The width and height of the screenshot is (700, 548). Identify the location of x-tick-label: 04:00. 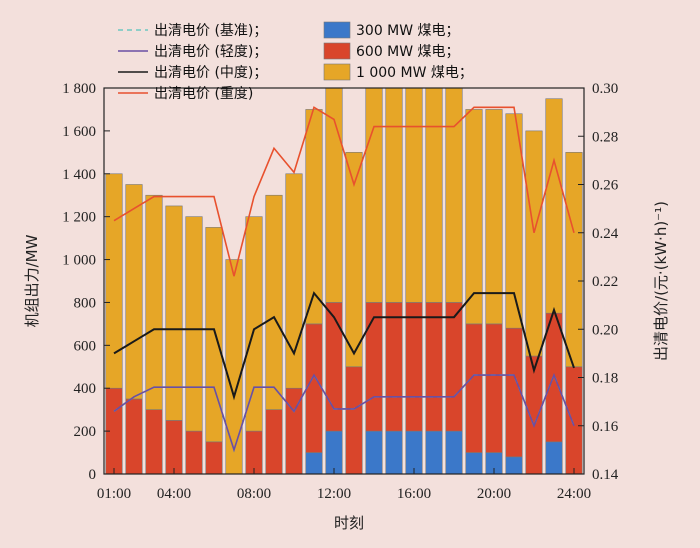
(174, 494).